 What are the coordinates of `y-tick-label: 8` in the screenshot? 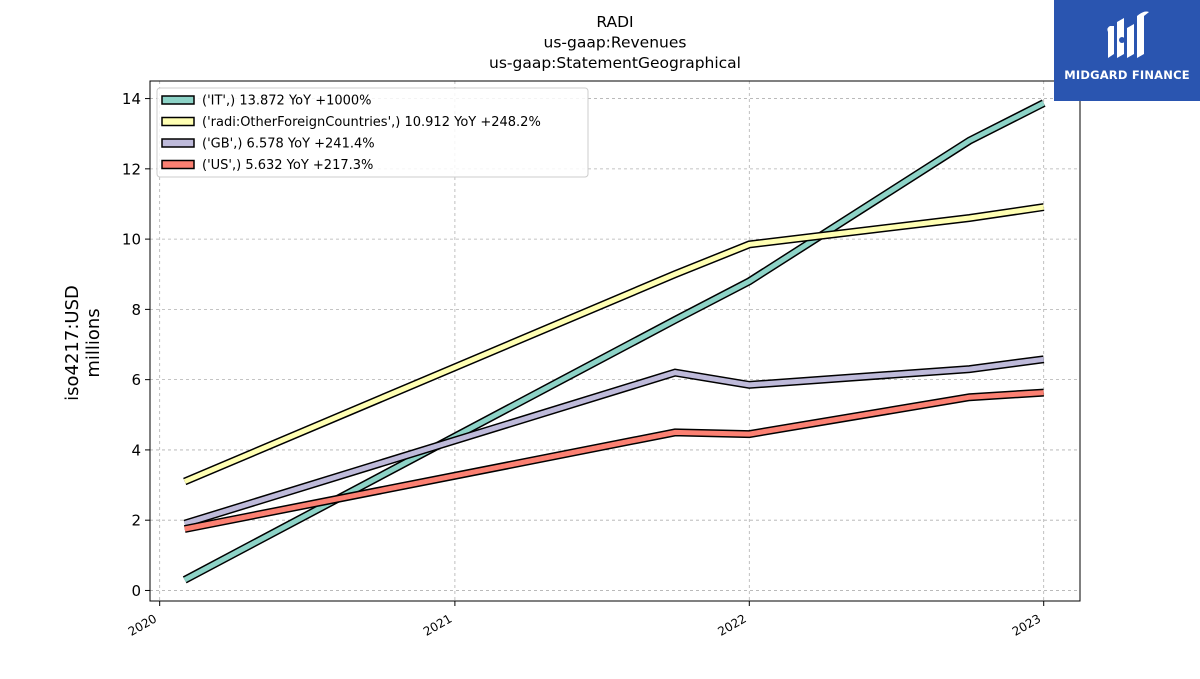 It's located at (136, 310).